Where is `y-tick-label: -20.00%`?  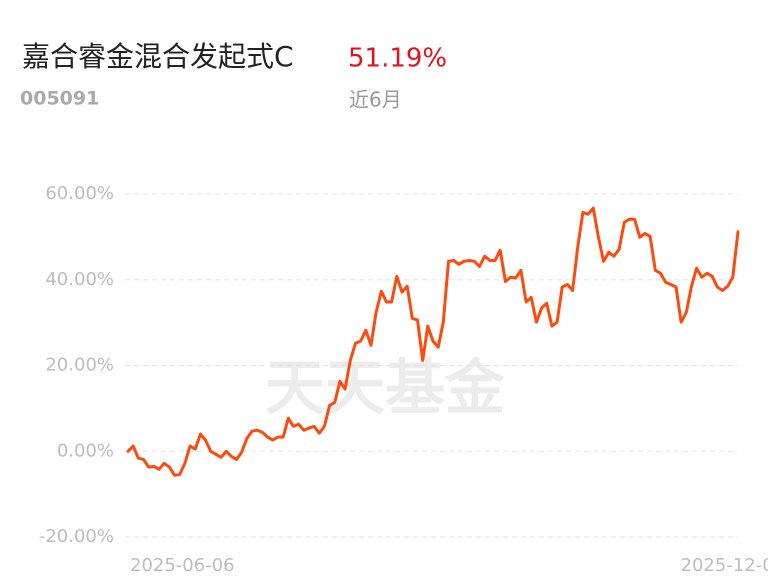
y-tick-label: -20.00% is located at coordinates (76, 536).